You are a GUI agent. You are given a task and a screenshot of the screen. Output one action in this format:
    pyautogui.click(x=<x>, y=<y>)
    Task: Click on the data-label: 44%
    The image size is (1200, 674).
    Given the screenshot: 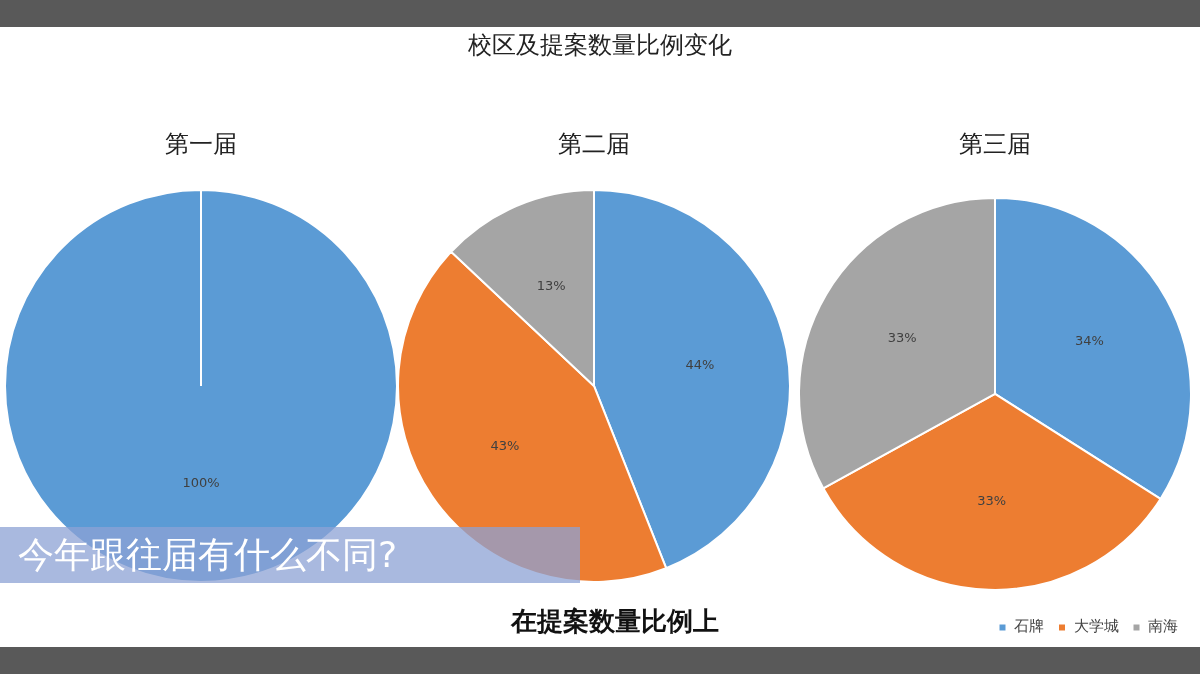 What is the action you would take?
    pyautogui.click(x=700, y=365)
    